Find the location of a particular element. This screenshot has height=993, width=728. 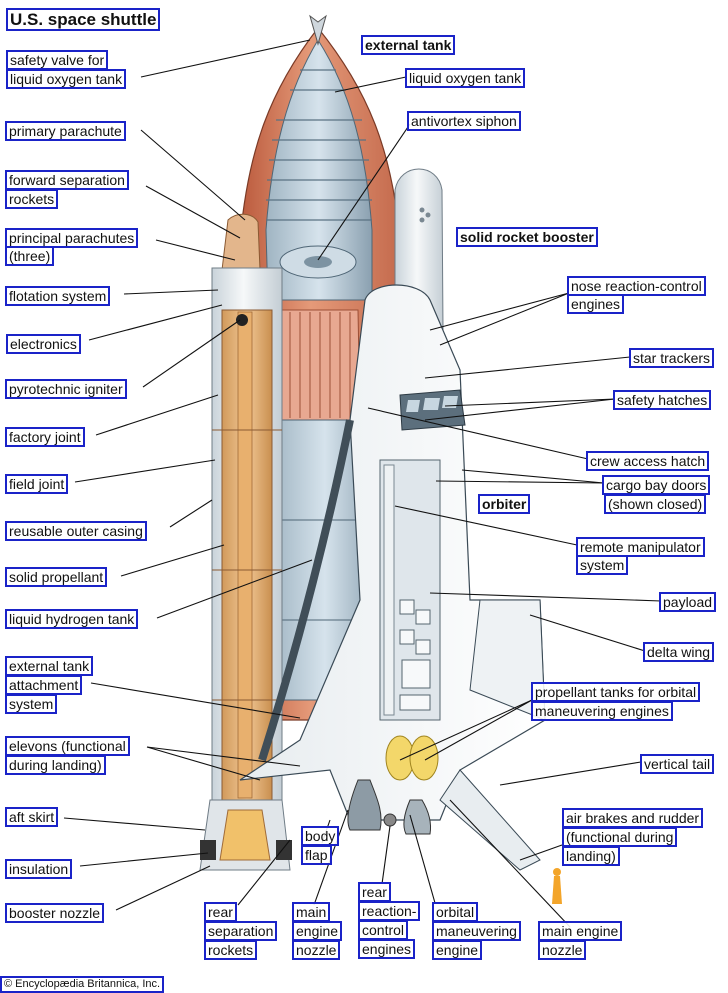

label-rear-rcs-line2: reaction- is located at coordinates (389, 911).